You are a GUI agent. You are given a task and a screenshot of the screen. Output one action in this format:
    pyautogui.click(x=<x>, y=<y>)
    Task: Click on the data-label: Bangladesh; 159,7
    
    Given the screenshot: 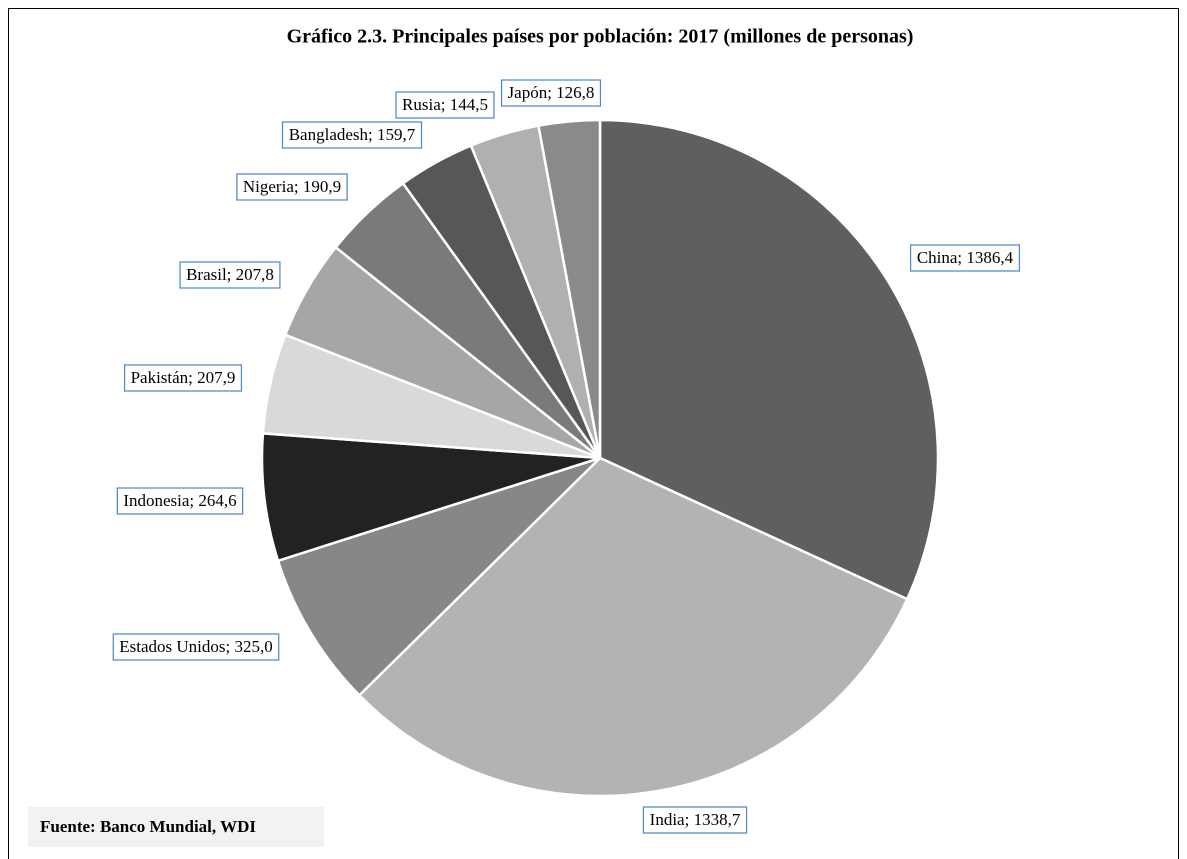 What is the action you would take?
    pyautogui.click(x=352, y=134)
    